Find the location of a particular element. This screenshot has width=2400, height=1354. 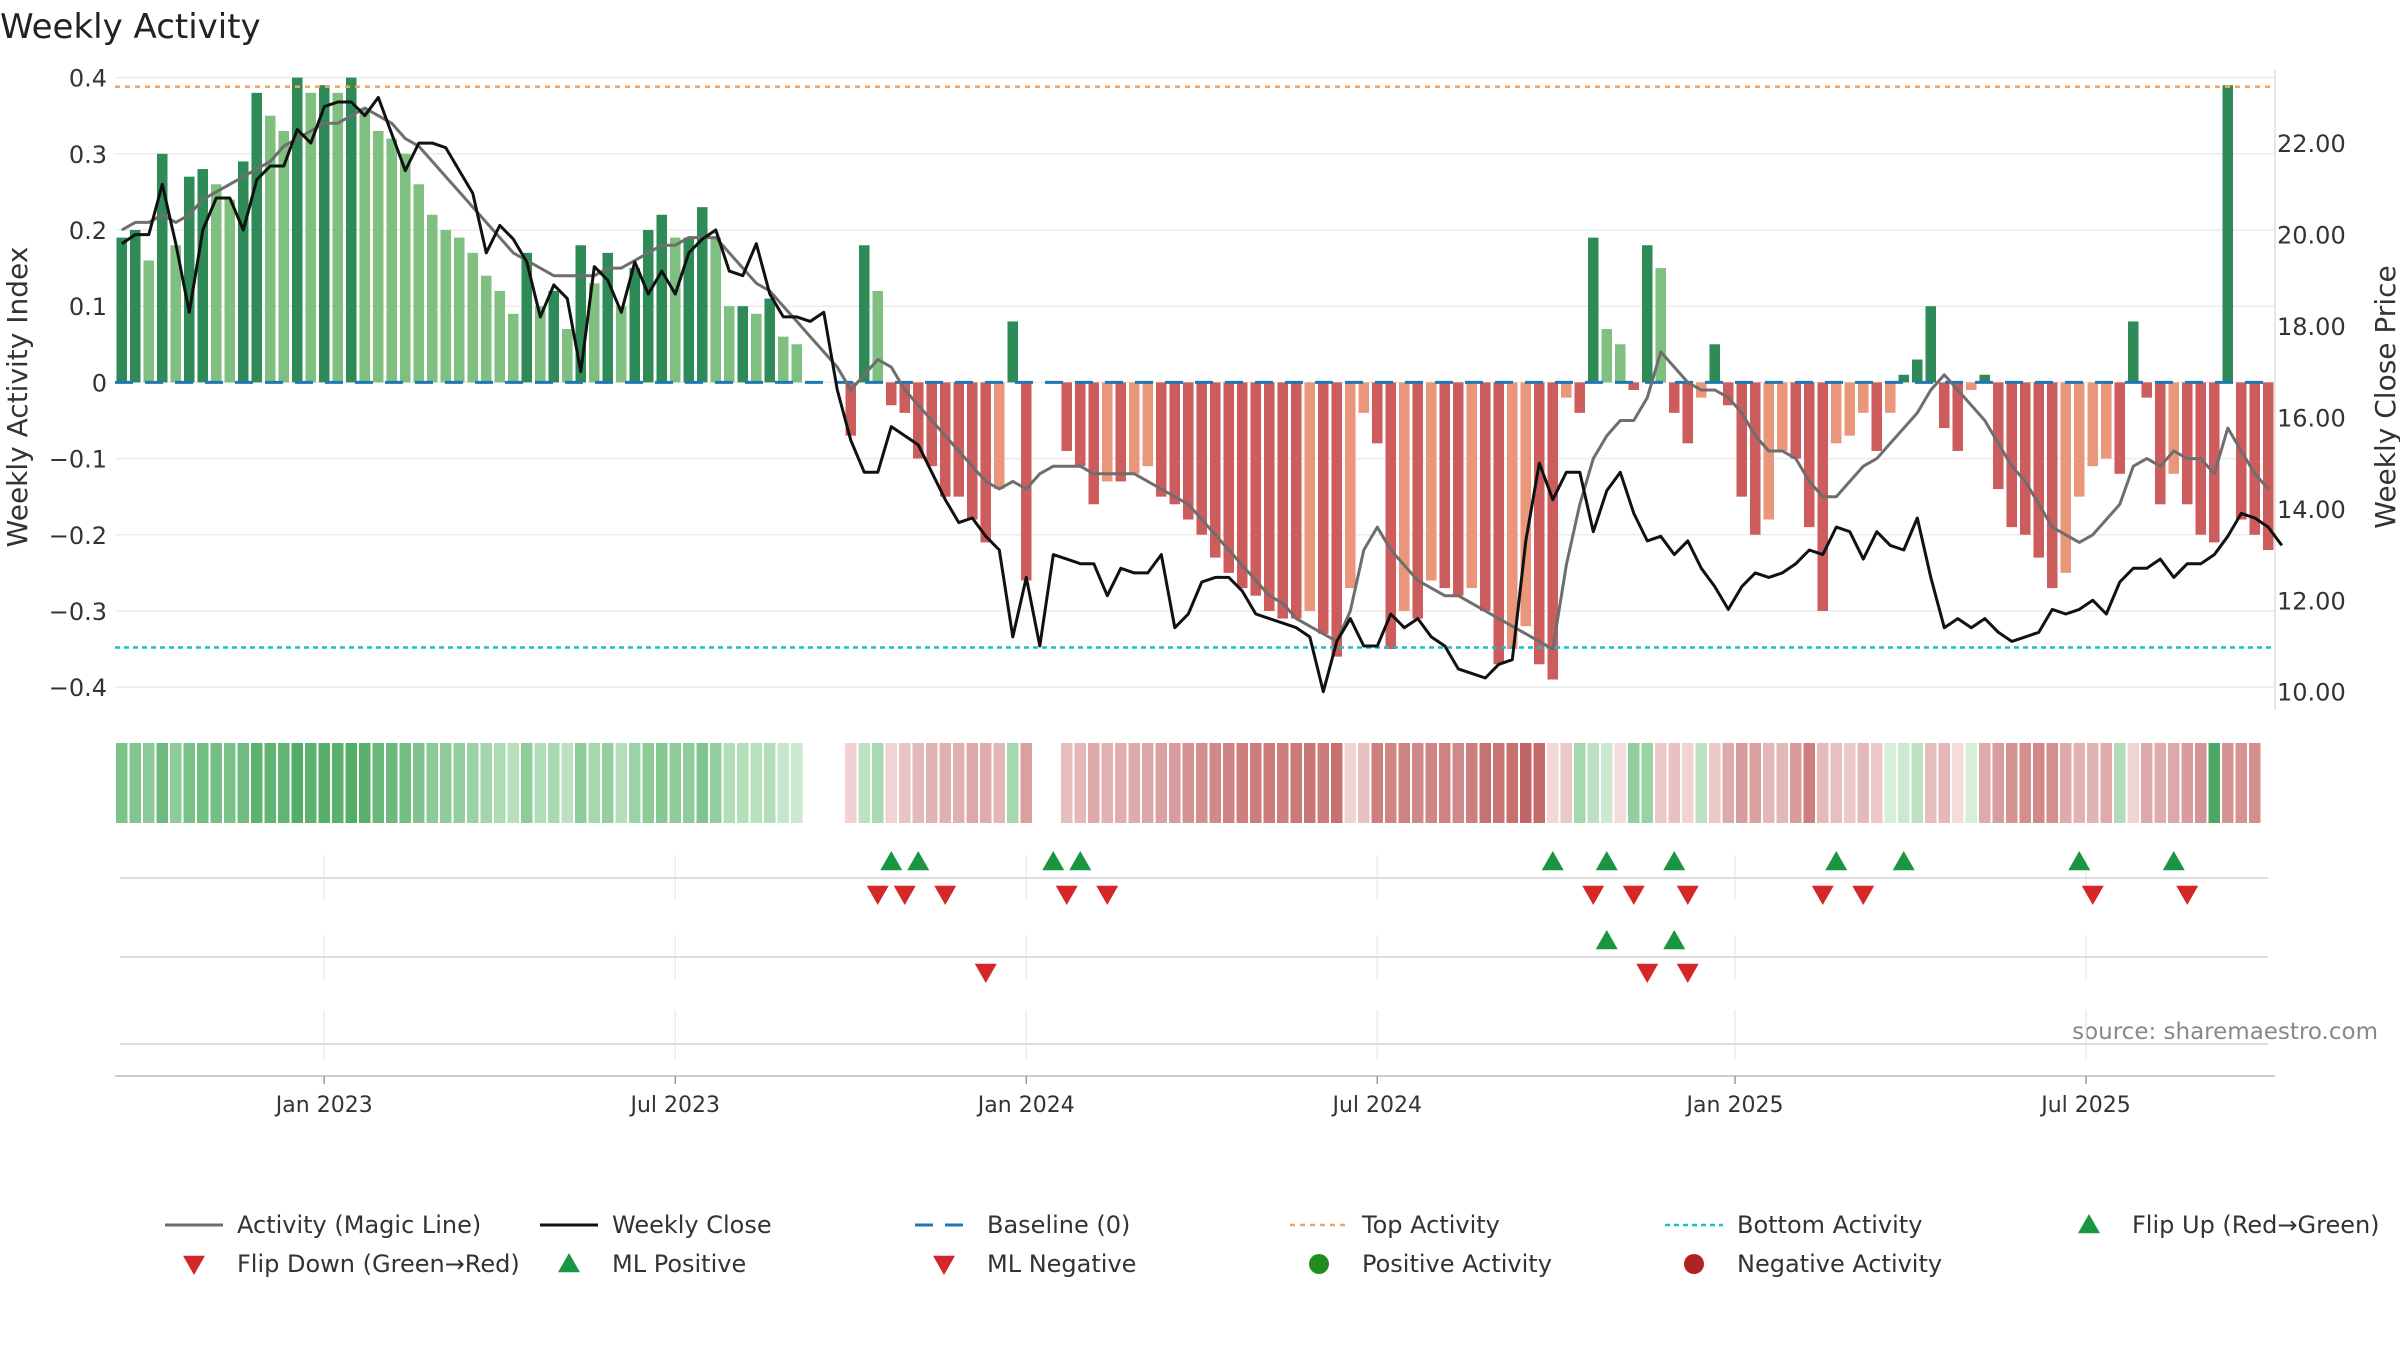

flip-up-marker is located at coordinates (918, 861).